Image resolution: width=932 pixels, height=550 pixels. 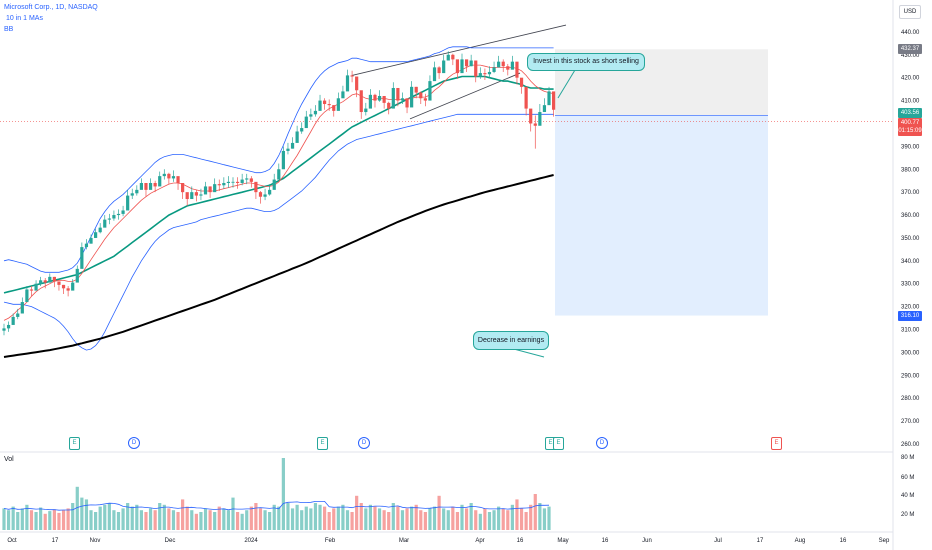 What do you see at coordinates (170, 541) in the screenshot?
I see `x-tick-label: Dec` at bounding box center [170, 541].